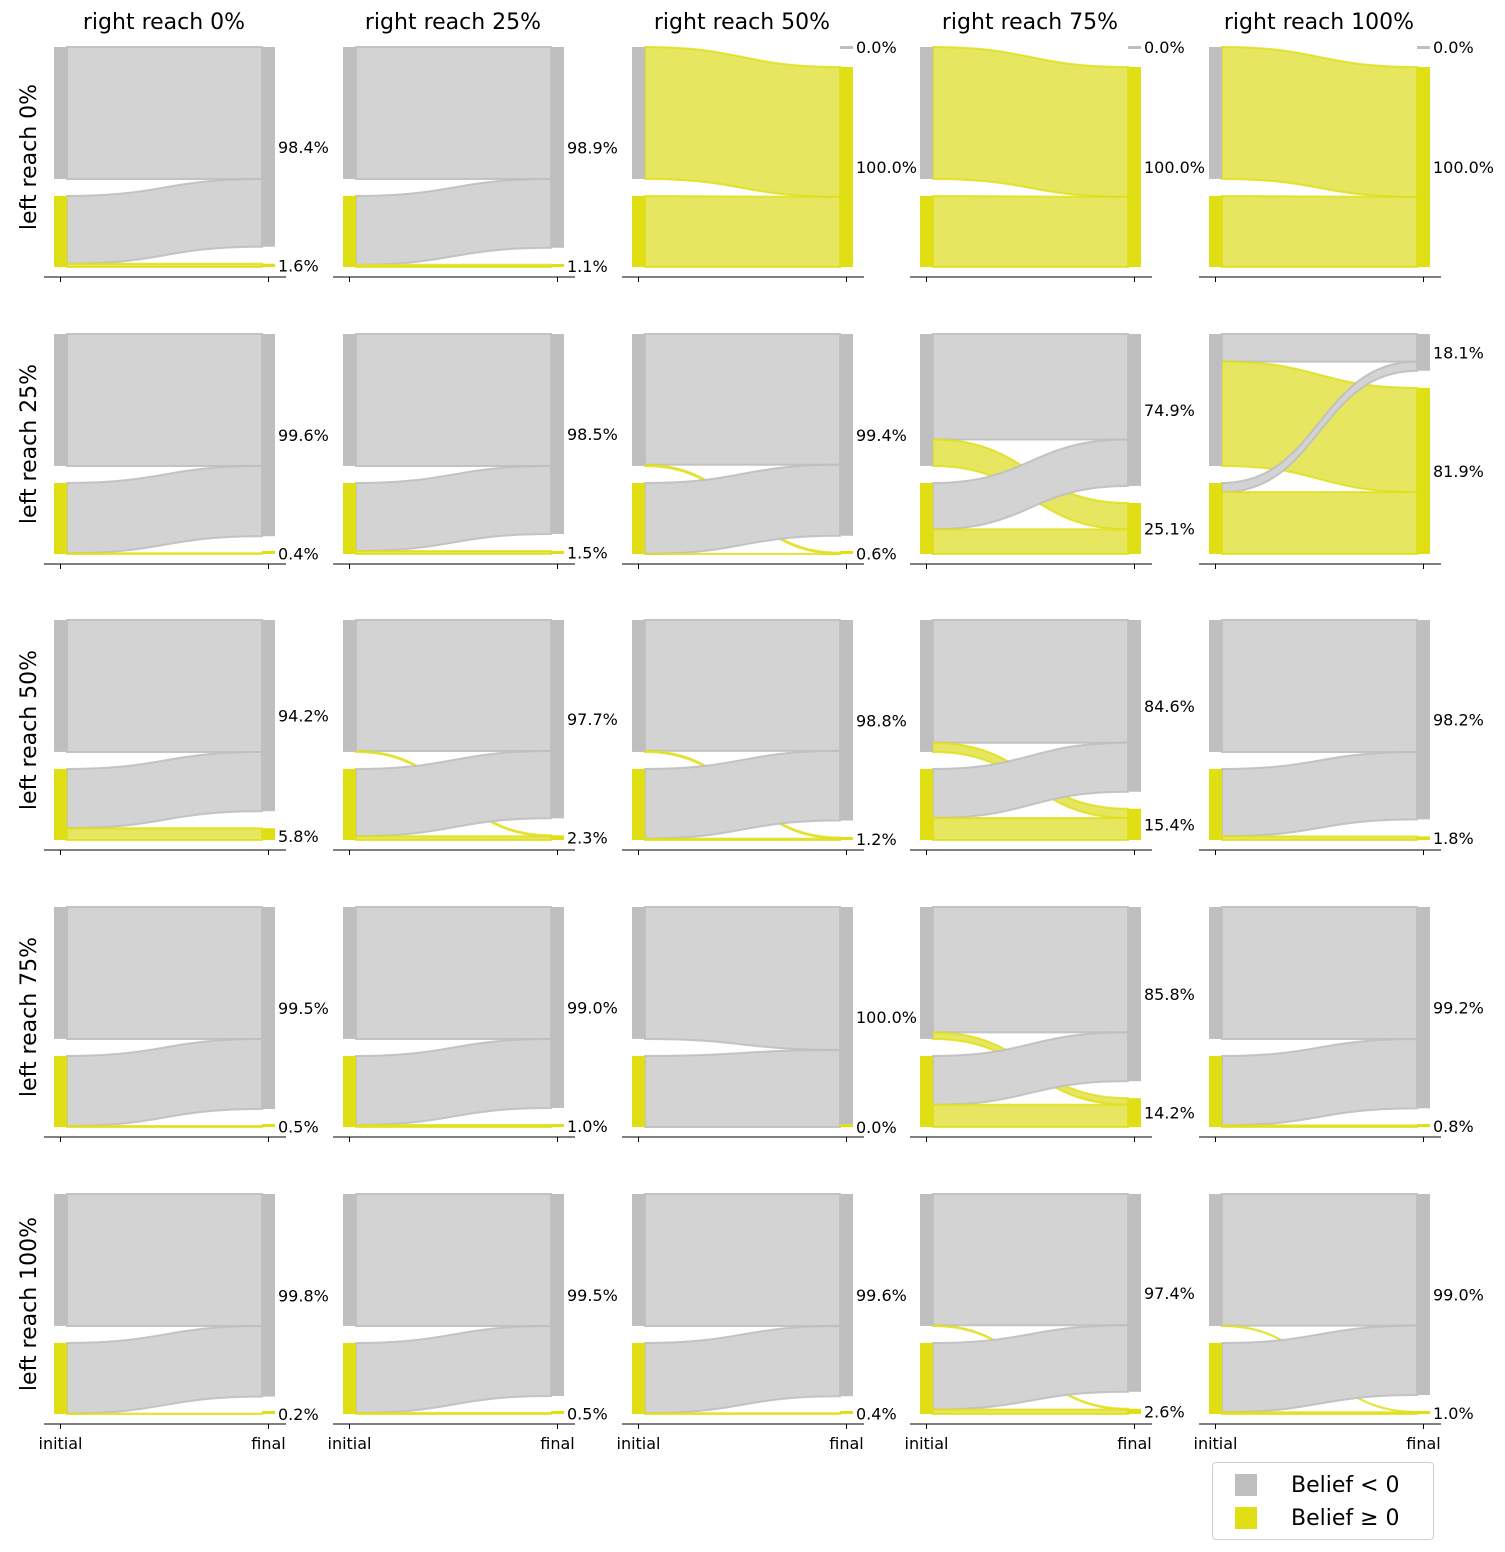 Image resolution: width=1505 pixels, height=1552 pixels. I want to click on column-title-3: right reach 75%, so click(1030, 22).